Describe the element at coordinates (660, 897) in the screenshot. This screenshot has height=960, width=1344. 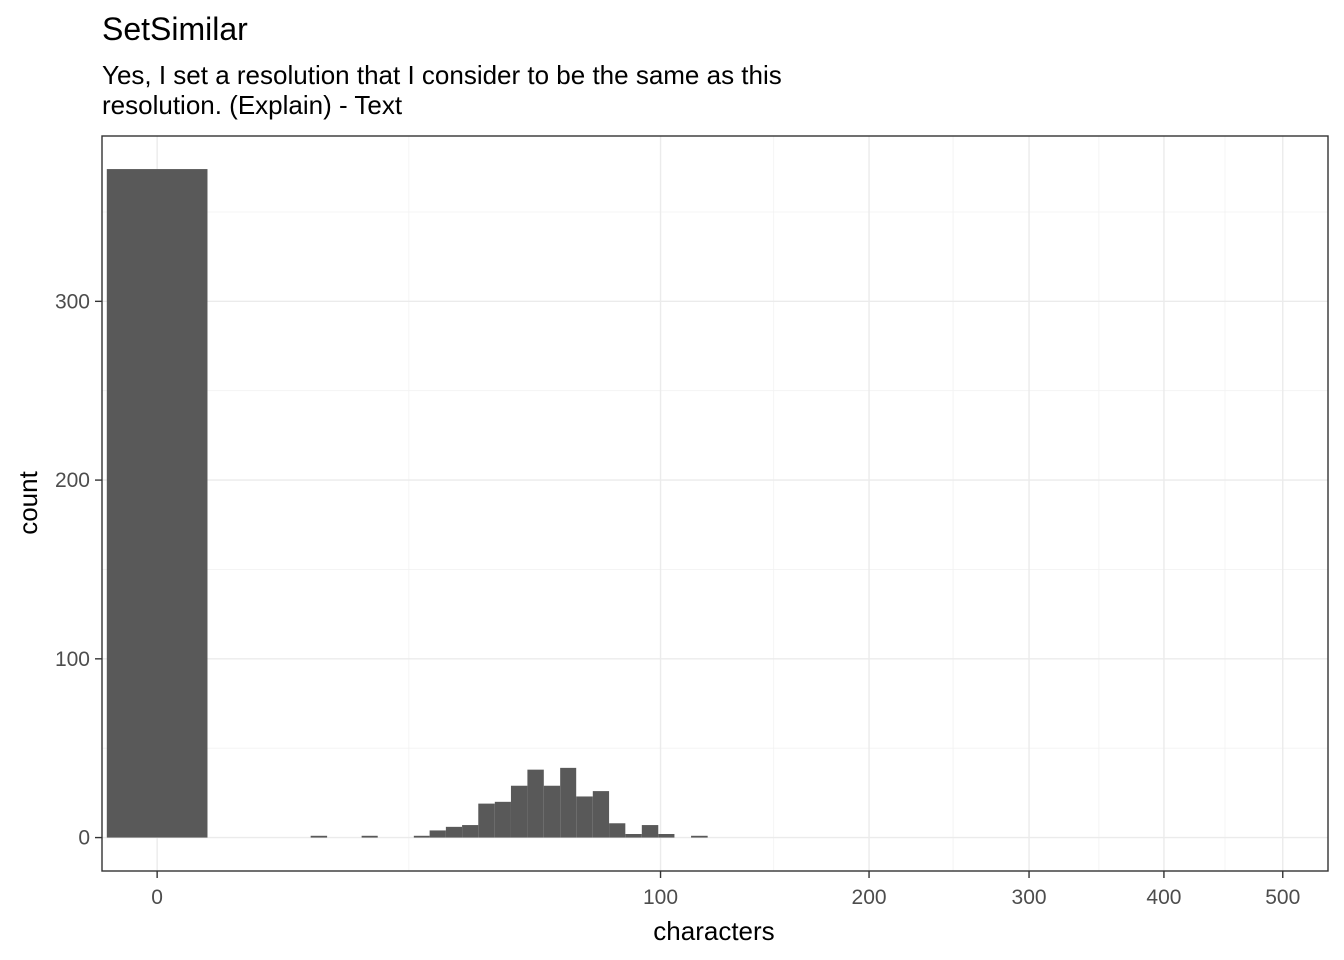
I see `x-tick-label: 100` at that location.